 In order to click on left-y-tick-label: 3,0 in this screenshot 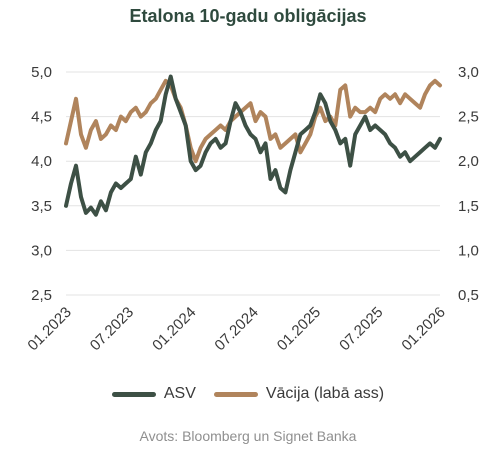, I will do `click(41, 250)`.